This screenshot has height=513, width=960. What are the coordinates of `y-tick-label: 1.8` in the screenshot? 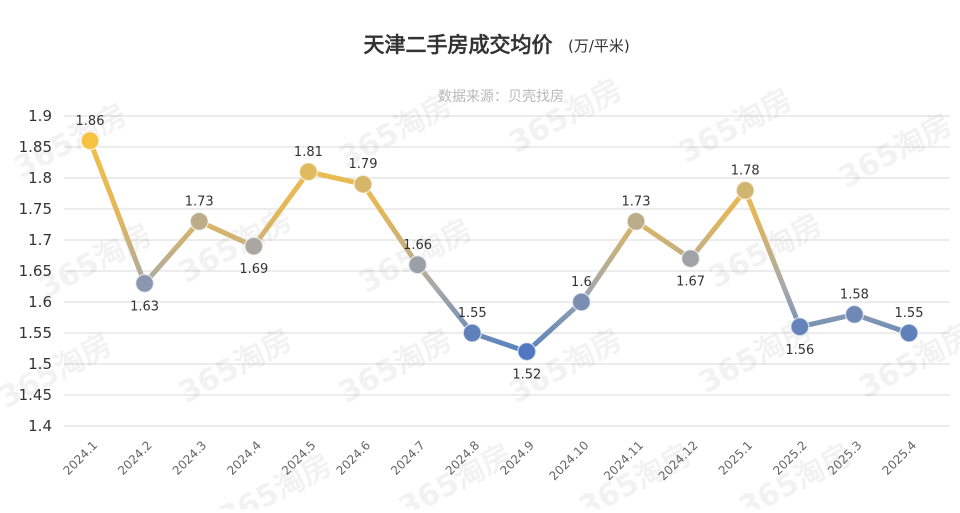 It's located at (40, 178).